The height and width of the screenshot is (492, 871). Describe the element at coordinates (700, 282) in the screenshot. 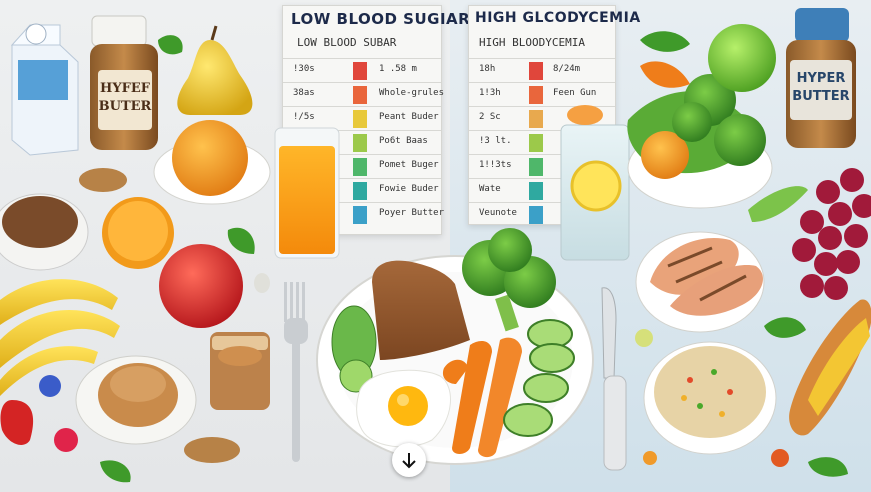

I see `grilled-fish-plate` at that location.